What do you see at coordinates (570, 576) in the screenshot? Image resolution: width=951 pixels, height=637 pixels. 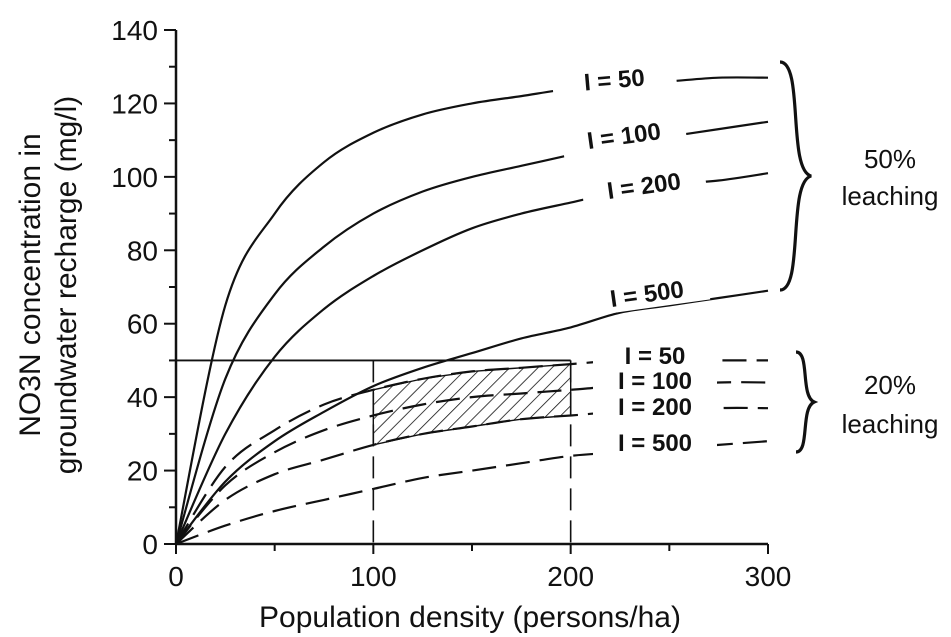 I see `x-tick-label: 200` at bounding box center [570, 576].